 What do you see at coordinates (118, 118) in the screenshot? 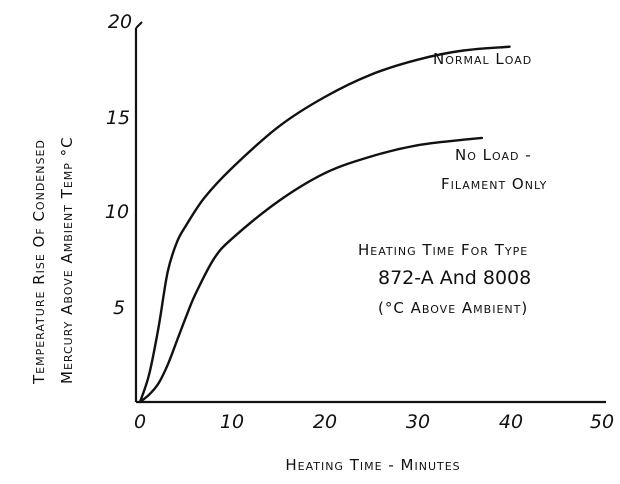
I see `y-tick-label: 15` at bounding box center [118, 118].